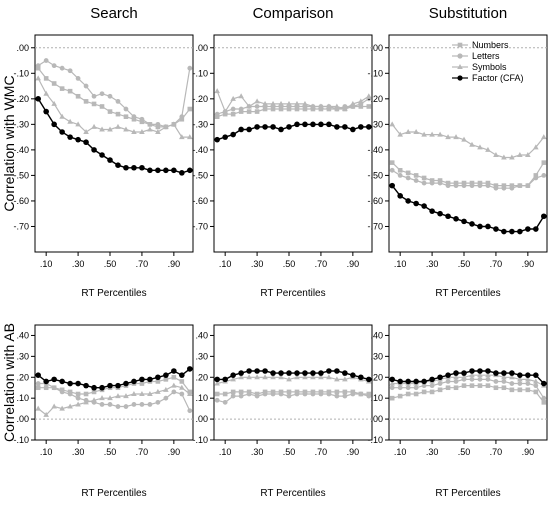  Describe the element at coordinates (233, 98) in the screenshot. I see `panel-wmc-comparison-symbols-point` at that location.